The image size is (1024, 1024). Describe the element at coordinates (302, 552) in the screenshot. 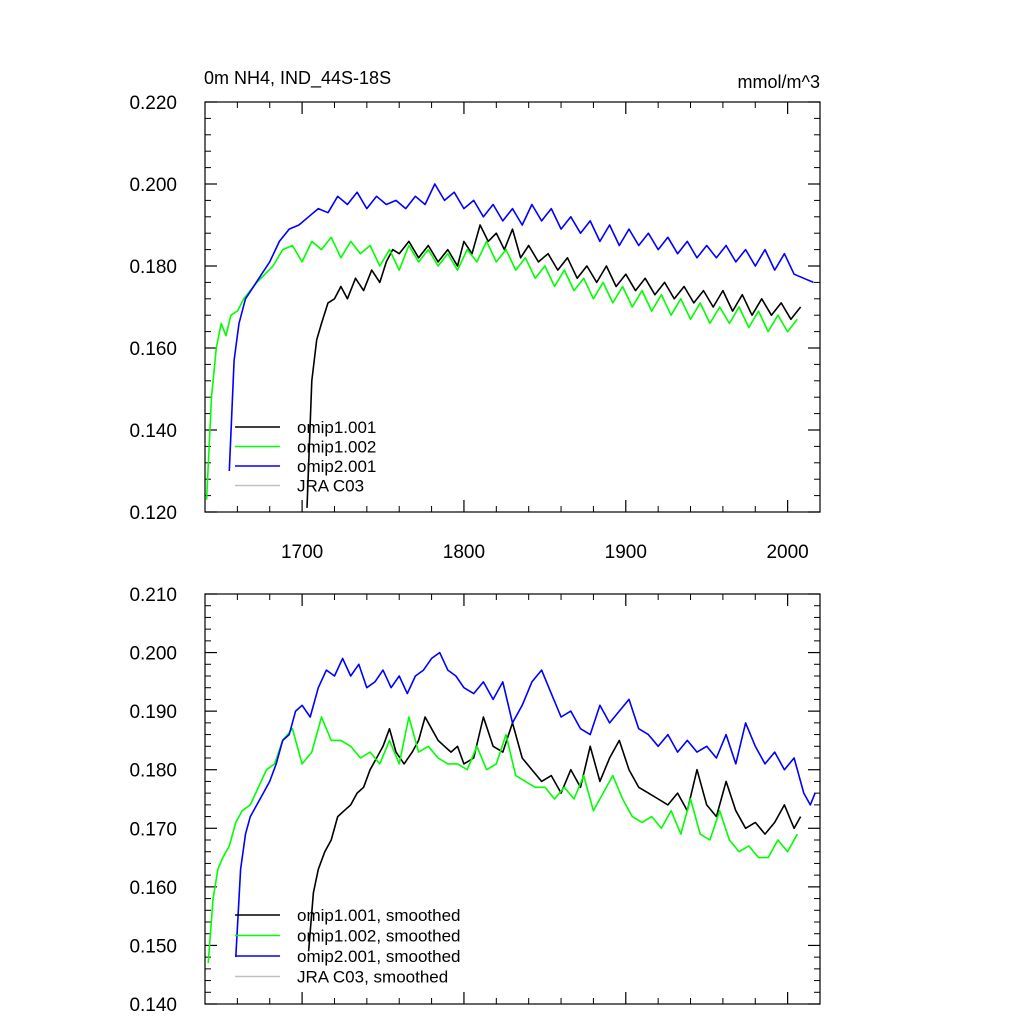

I see `top-xtick-label: 1700` at that location.